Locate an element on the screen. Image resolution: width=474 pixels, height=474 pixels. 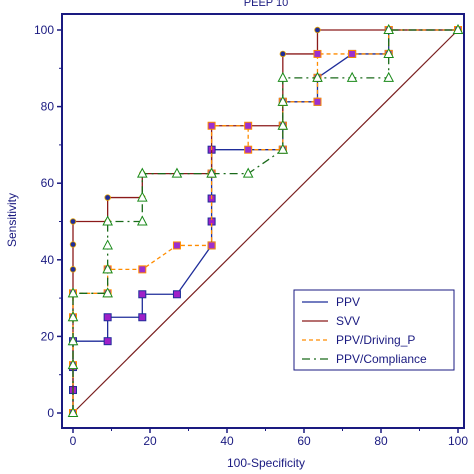
x-tick-label: 80 is located at coordinates (381, 441).